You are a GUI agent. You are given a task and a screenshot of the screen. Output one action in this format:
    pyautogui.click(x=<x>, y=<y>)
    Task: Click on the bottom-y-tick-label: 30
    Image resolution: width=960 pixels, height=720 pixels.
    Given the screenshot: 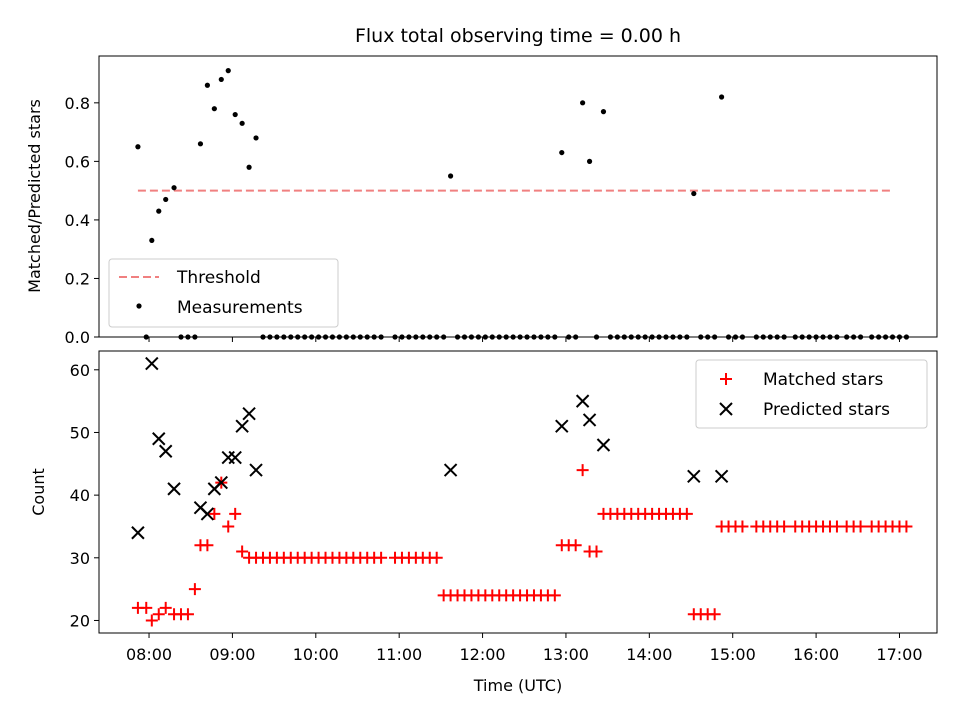 What is the action you would take?
    pyautogui.click(x=80, y=558)
    